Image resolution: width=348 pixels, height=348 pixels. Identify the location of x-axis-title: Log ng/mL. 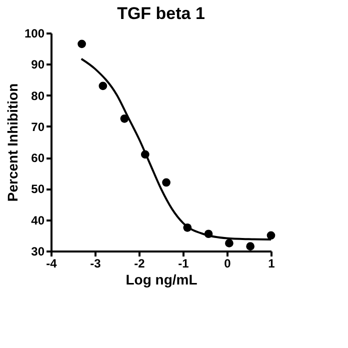
(162, 280).